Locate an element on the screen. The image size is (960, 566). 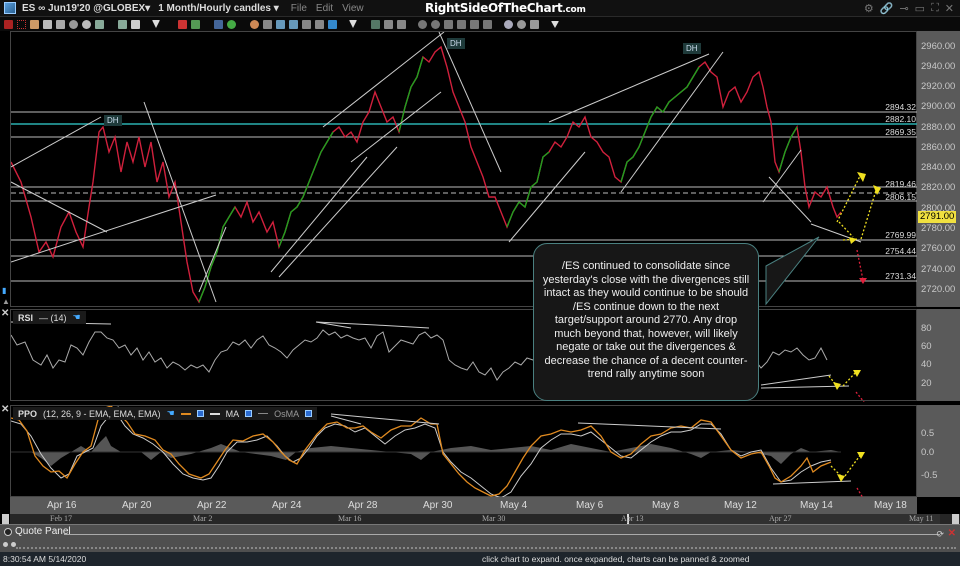
brand-watermark: RightSideOfTheChart.com is located at coordinates (505, 8).